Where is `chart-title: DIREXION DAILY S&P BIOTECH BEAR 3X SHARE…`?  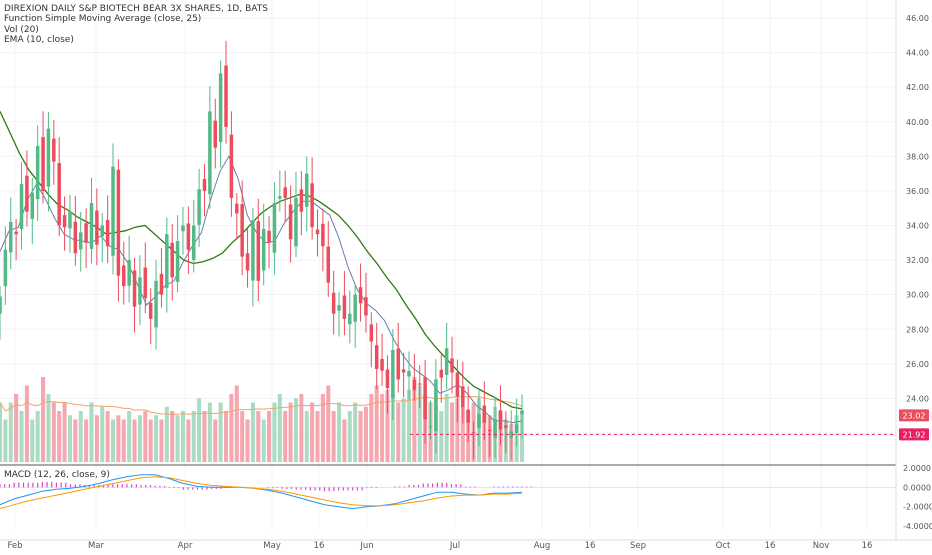 chart-title: DIREXION DAILY S&P BIOTECH BEAR 3X SHARE… is located at coordinates (136, 9).